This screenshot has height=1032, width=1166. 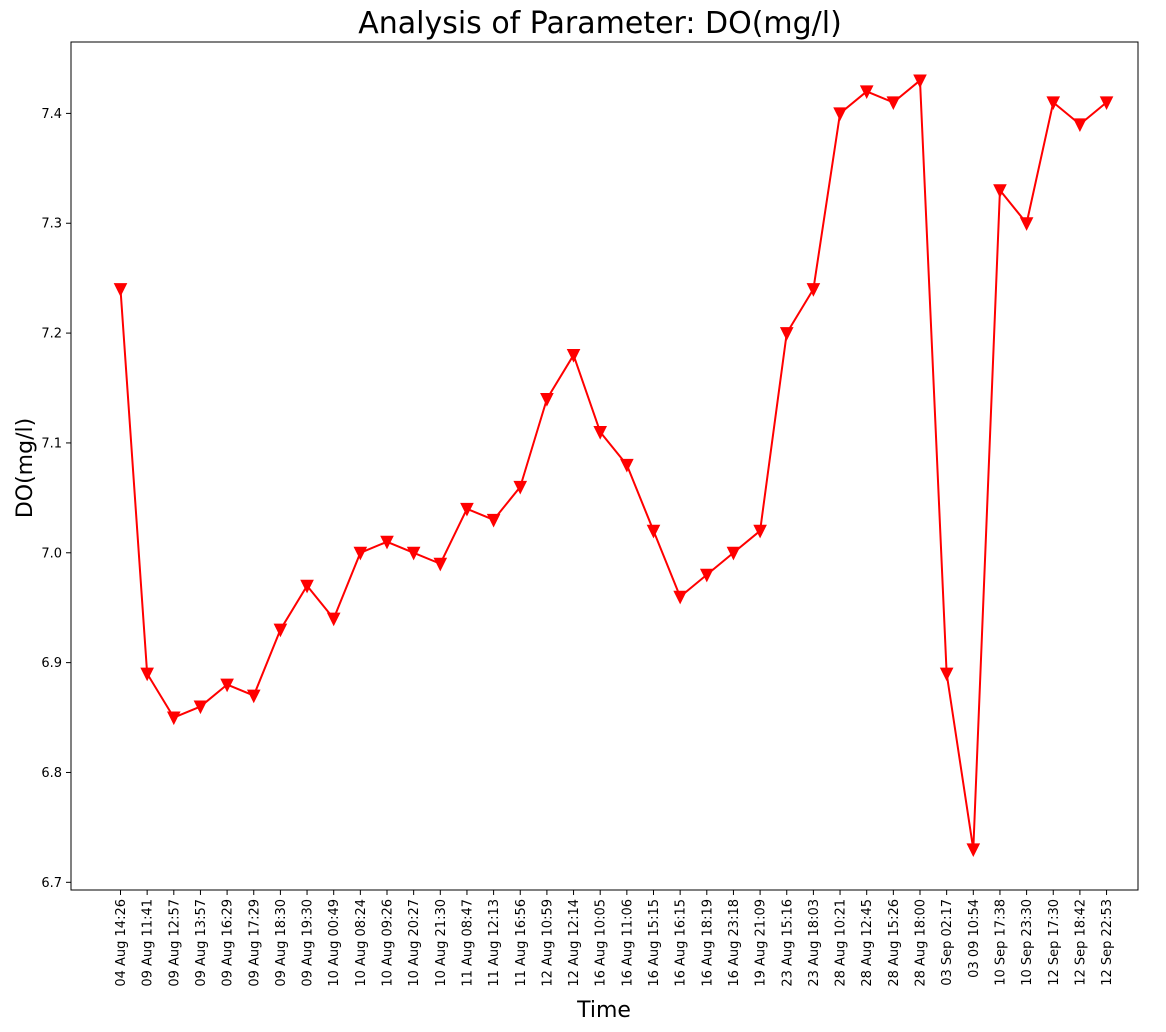 What do you see at coordinates (1054, 942) in the screenshot?
I see `x-tick-label: 12 Sep 17:30` at bounding box center [1054, 942].